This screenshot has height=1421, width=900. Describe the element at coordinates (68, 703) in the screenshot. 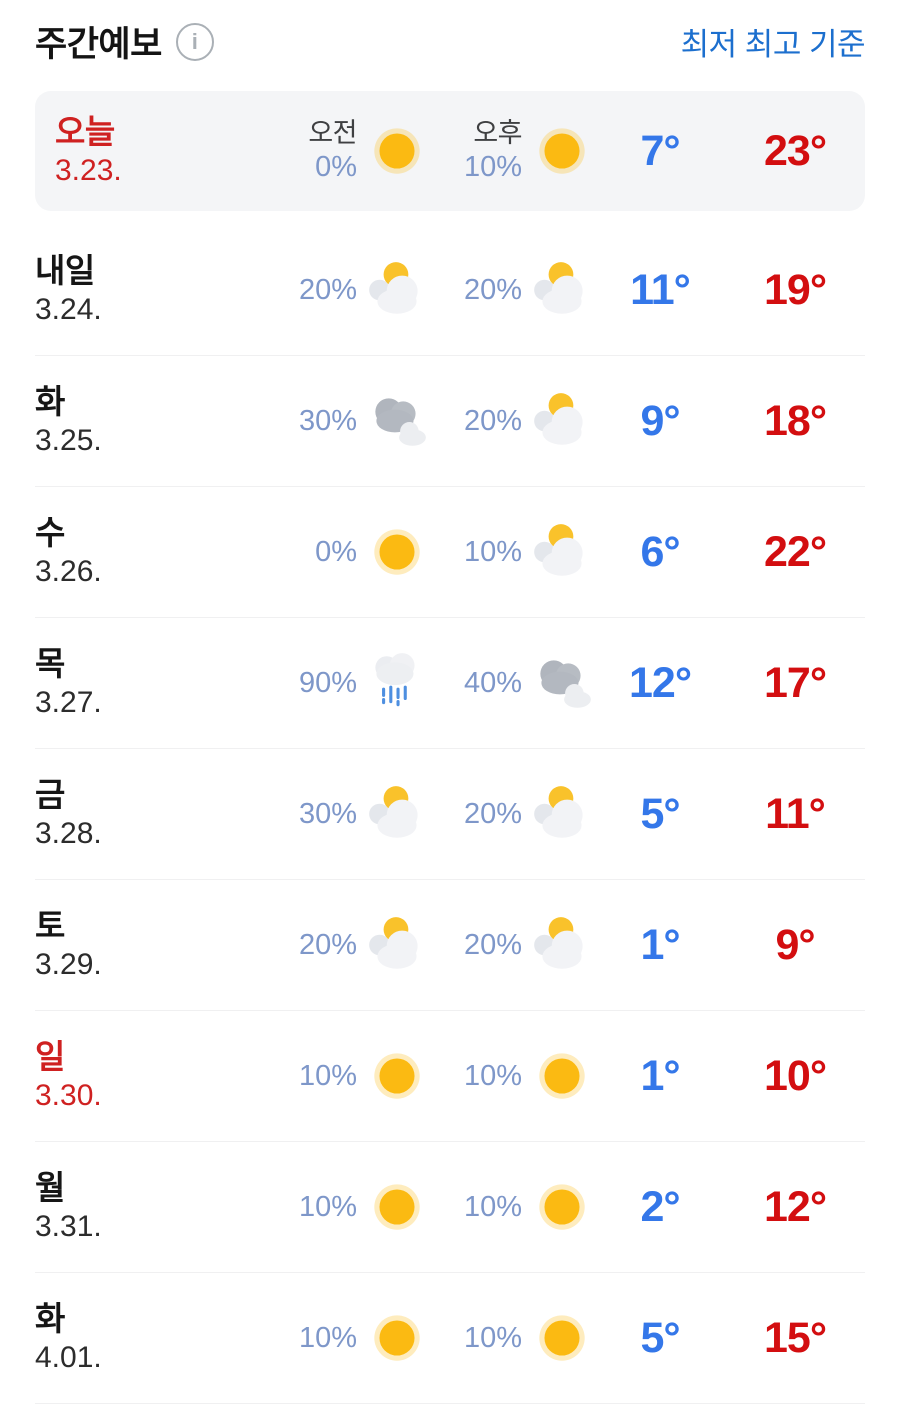

I see `date-label: 3.27.` at that location.